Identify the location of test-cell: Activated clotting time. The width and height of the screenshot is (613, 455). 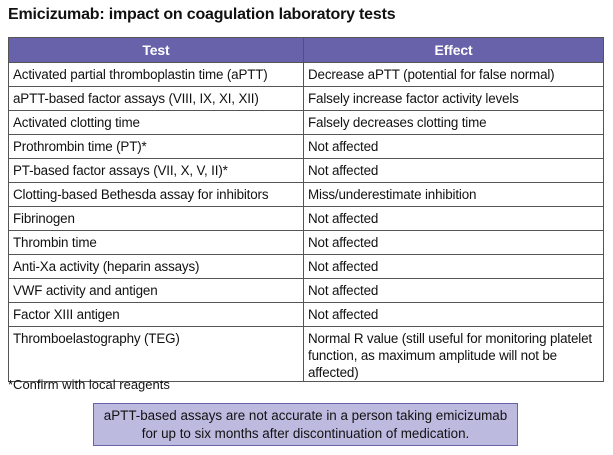
(156, 122).